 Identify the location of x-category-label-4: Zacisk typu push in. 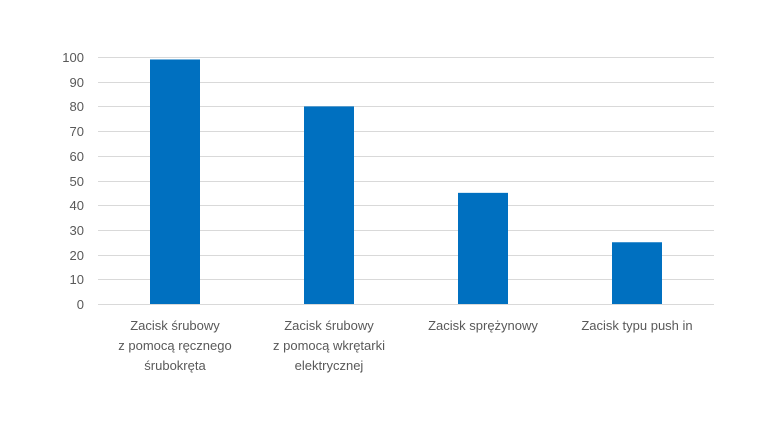
(636, 325).